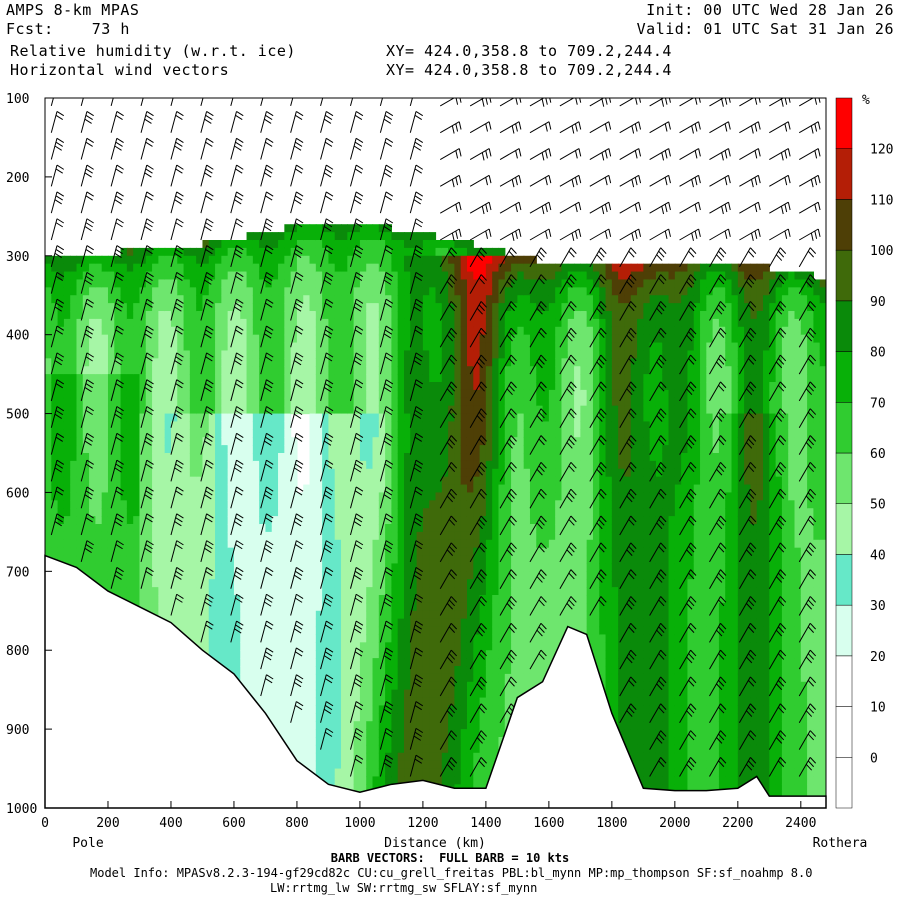 The width and height of the screenshot is (900, 900). Describe the element at coordinates (770, 10) in the screenshot. I see `init-time: Init: 00 UTC Wed 28 Jan 26` at that location.